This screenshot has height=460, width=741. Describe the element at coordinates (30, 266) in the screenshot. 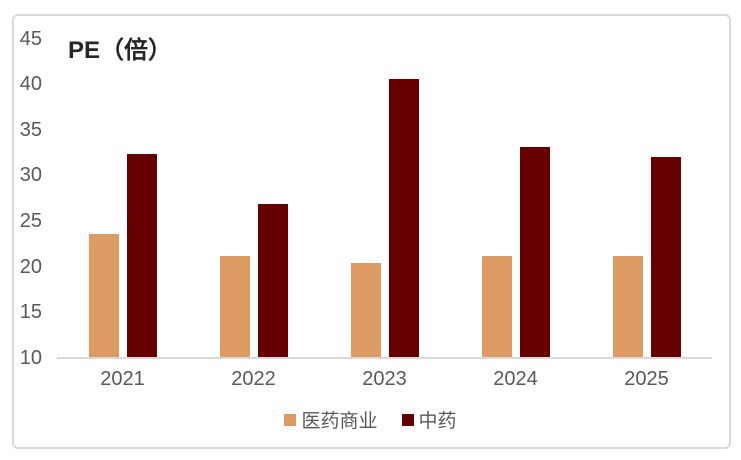

I see `y-tick-label: 20` at that location.